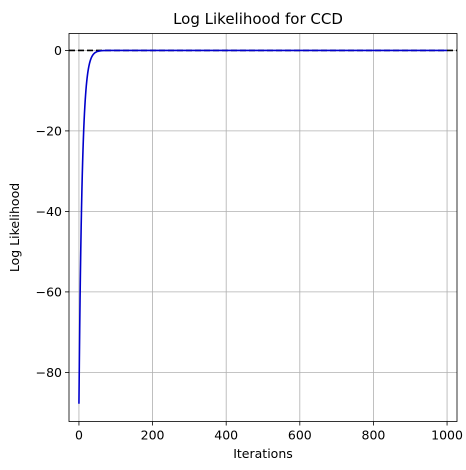  I want to click on x-axis-title: Iterations, so click(263, 453).